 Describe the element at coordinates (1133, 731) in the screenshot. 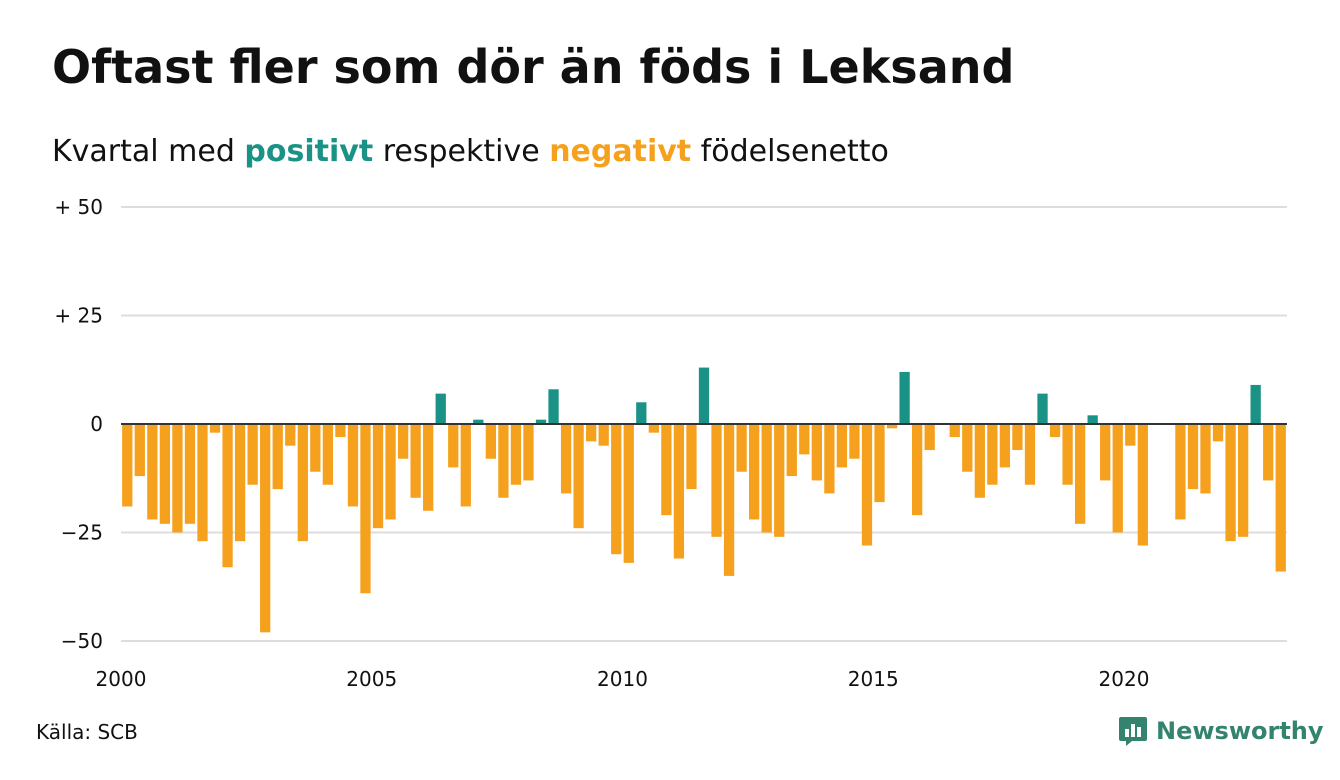

I see `newsworthy-chart-icon` at that location.